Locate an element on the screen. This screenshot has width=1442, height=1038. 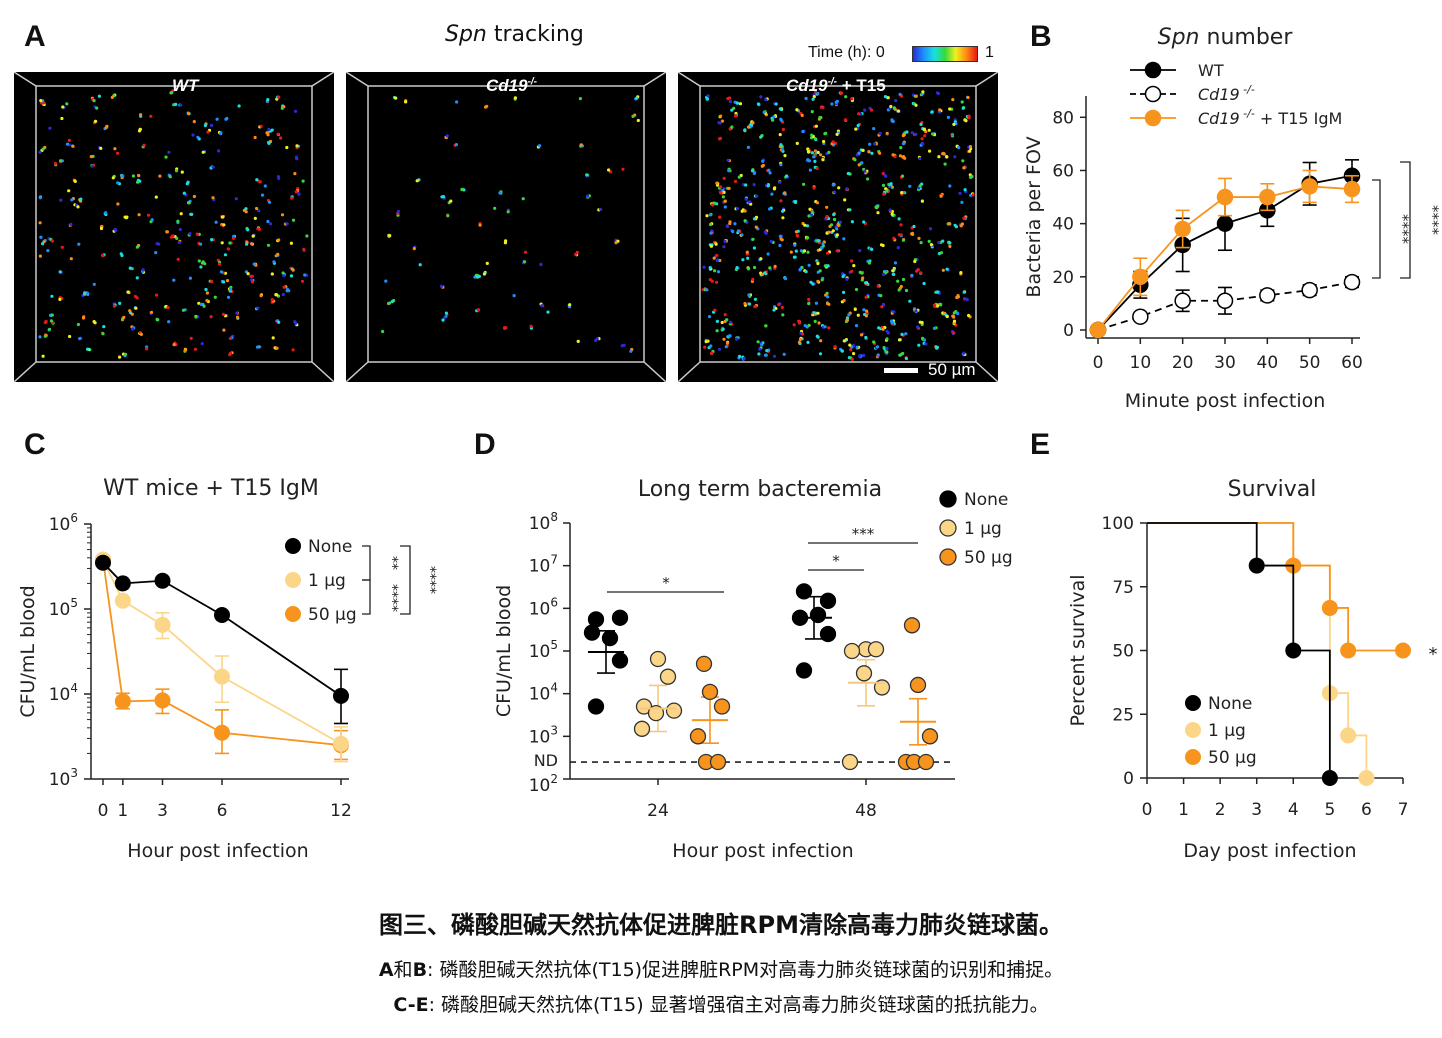
panel-letter-a: A is located at coordinates (35, 36).